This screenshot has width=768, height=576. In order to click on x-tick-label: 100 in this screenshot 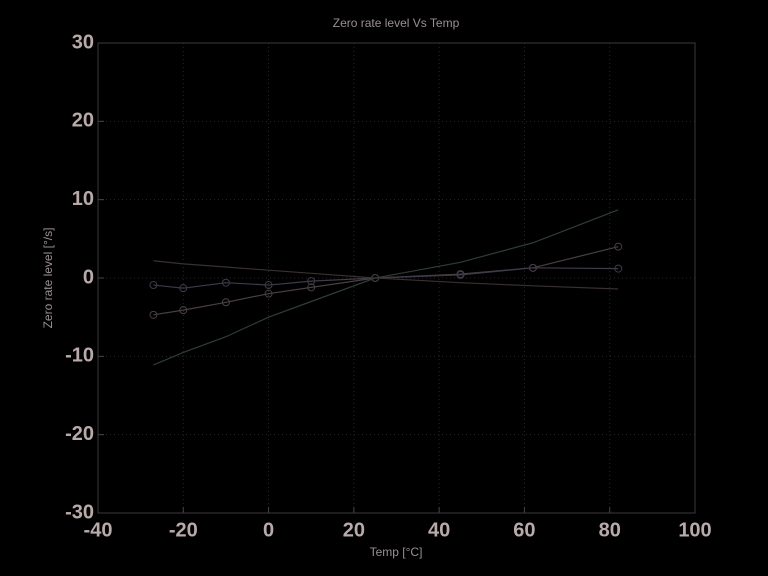, I will do `click(694, 530)`.